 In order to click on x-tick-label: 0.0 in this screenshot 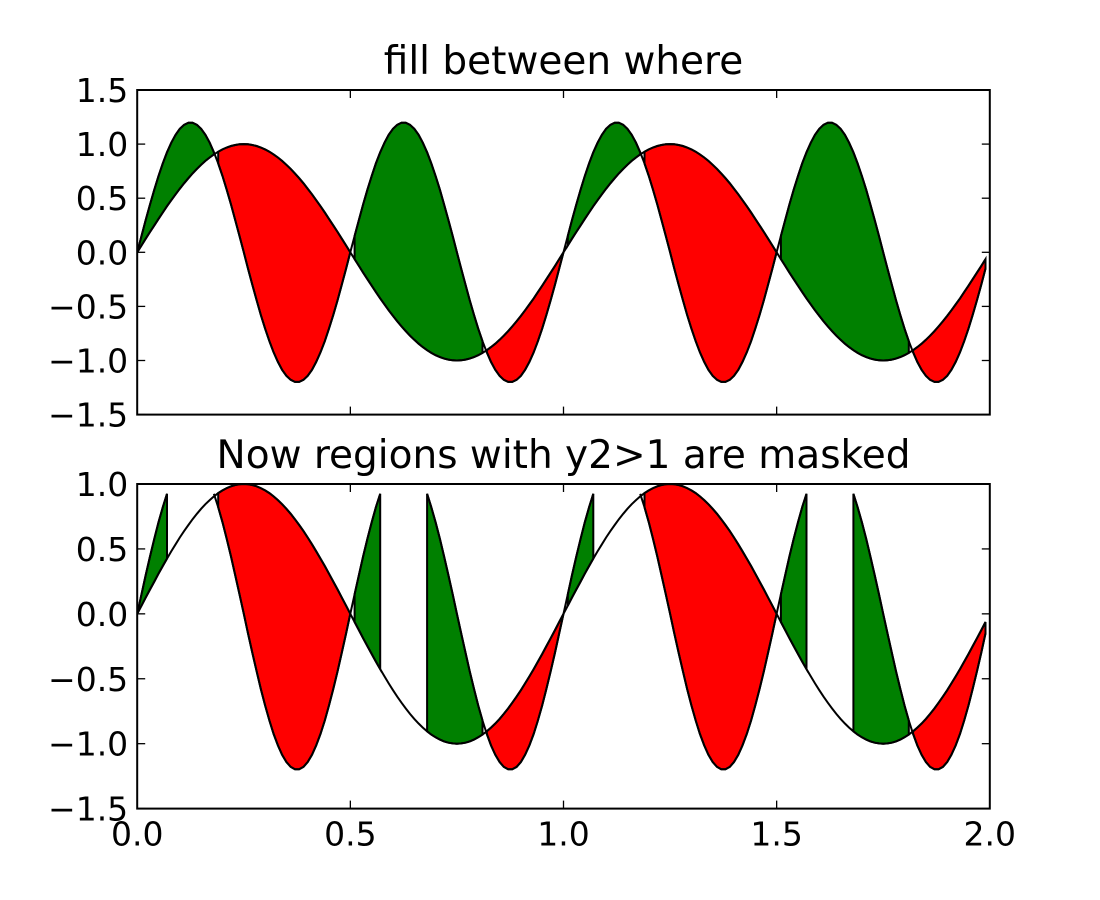, I will do `click(137, 834)`.